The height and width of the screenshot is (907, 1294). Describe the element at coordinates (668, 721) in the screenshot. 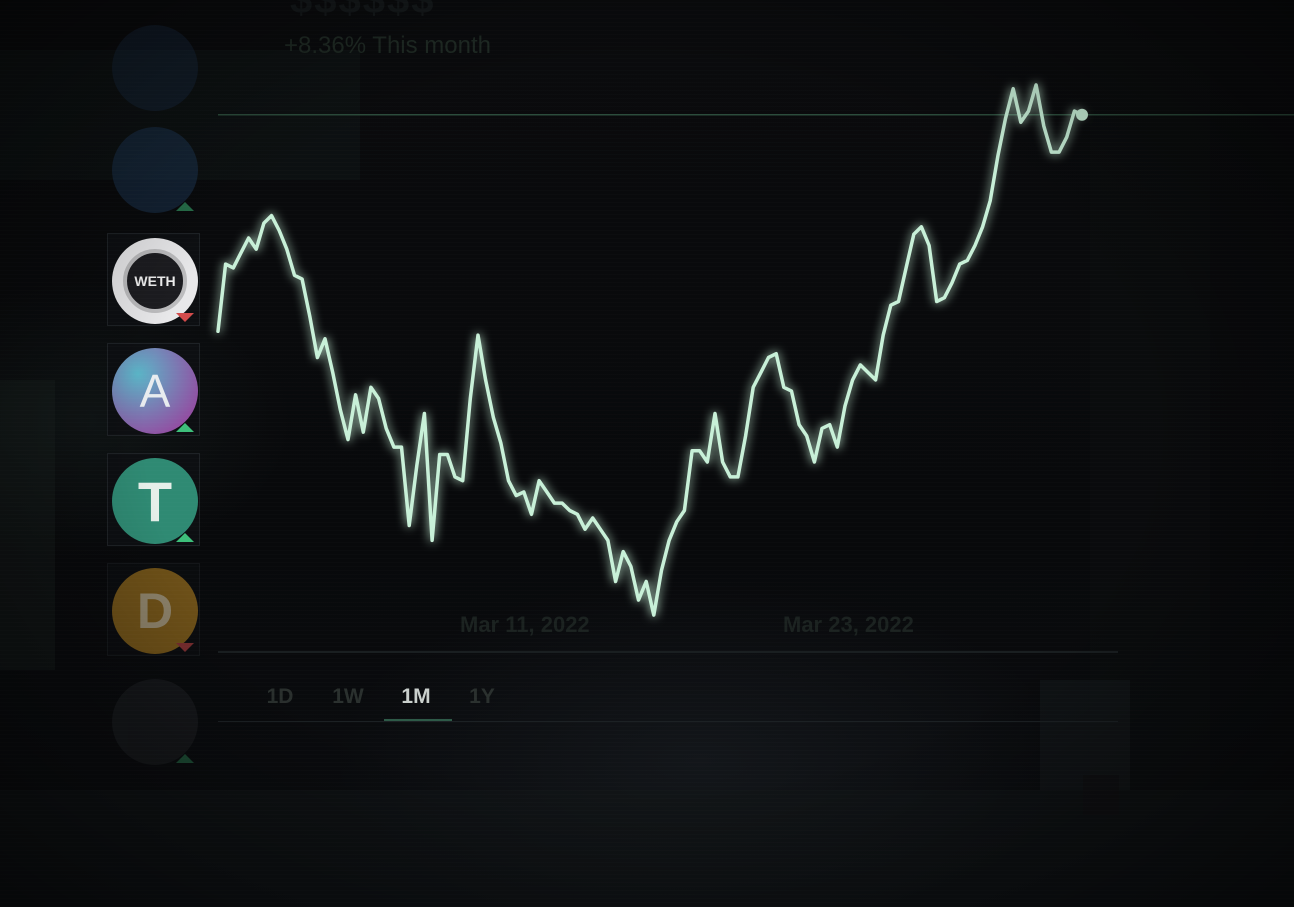

I see `tab-divider` at that location.